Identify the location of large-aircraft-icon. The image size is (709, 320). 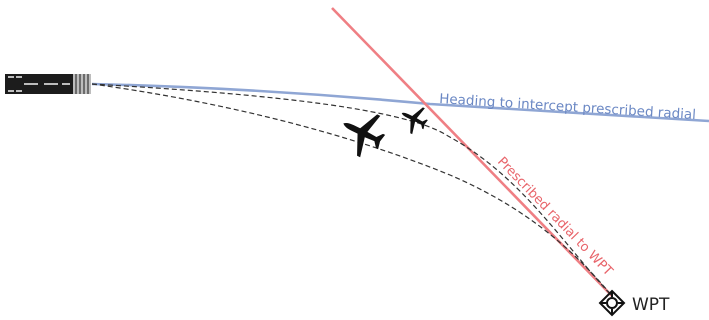
(364, 136).